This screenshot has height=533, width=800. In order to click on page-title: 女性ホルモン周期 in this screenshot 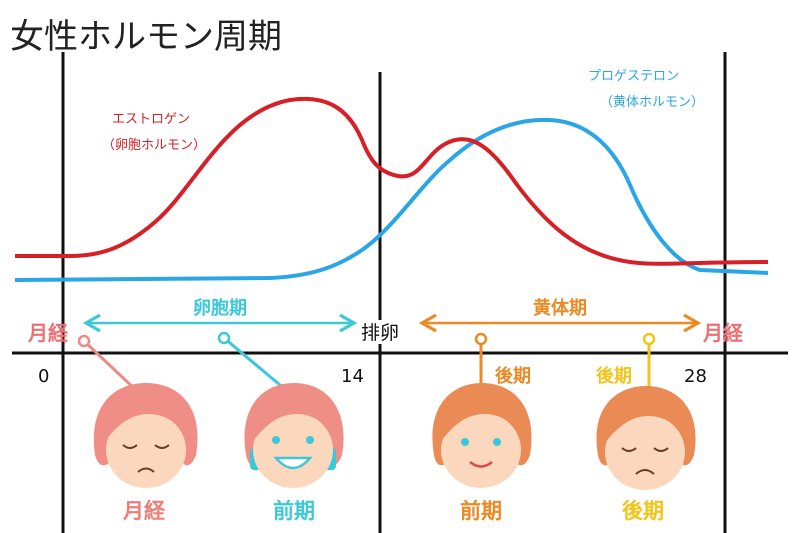, I will do `click(146, 37)`.